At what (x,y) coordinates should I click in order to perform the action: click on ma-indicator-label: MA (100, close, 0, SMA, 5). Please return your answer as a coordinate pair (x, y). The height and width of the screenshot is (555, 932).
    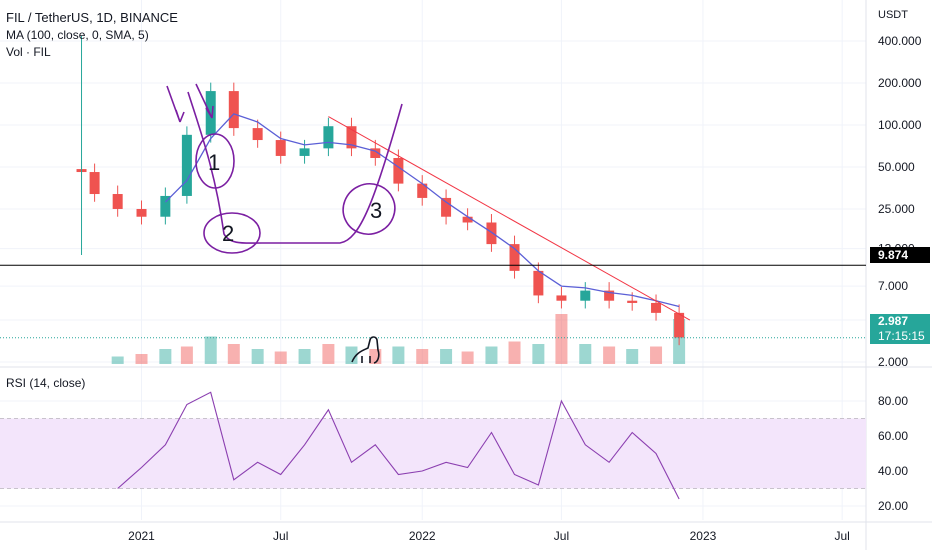
    Looking at the image, I should click on (77, 35).